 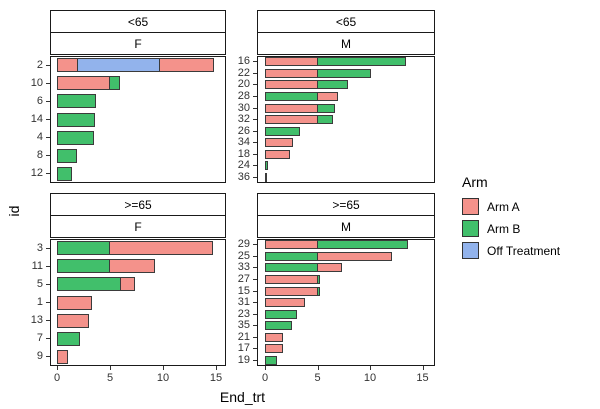 What do you see at coordinates (475, 182) in the screenshot?
I see `legend-title: Arm` at bounding box center [475, 182].